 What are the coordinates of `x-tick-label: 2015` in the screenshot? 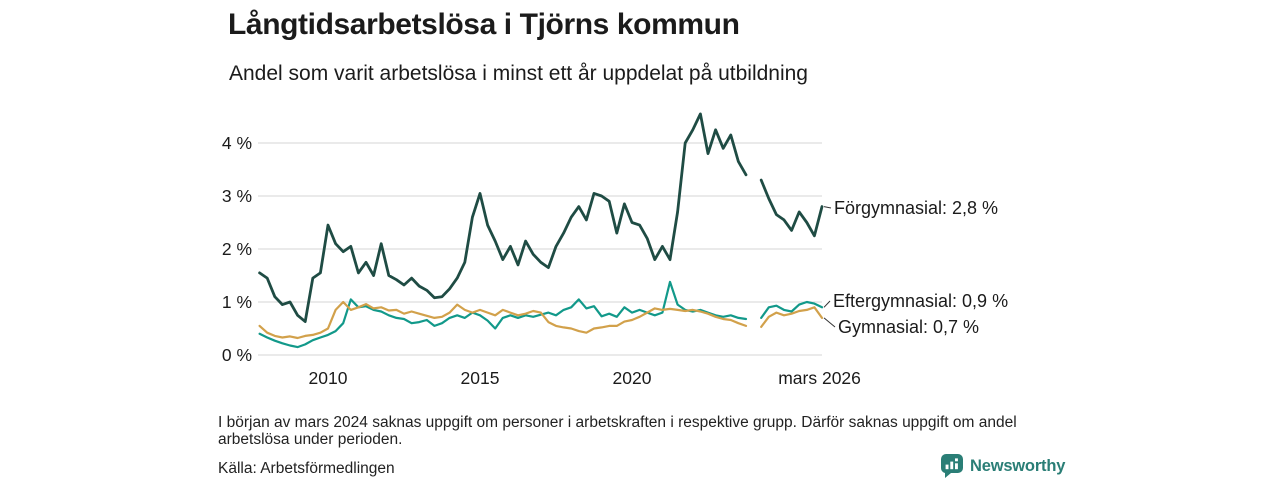 It's located at (480, 378).